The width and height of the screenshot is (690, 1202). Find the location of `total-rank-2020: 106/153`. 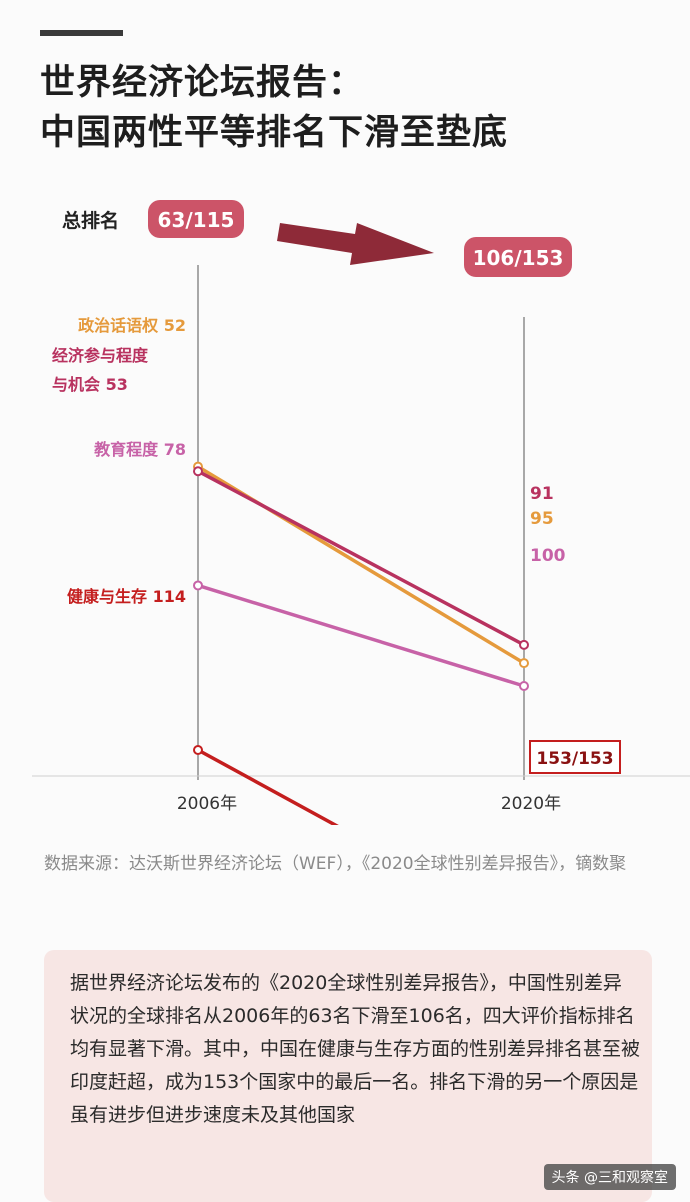

total-rank-2020: 106/153 is located at coordinates (518, 258).